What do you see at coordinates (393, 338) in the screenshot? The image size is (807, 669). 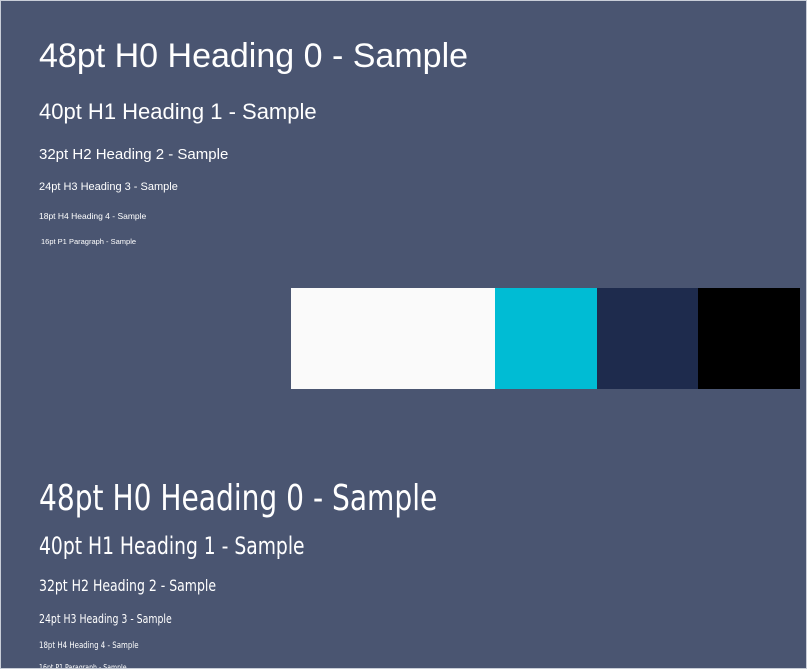 I see `swatch-white` at bounding box center [393, 338].